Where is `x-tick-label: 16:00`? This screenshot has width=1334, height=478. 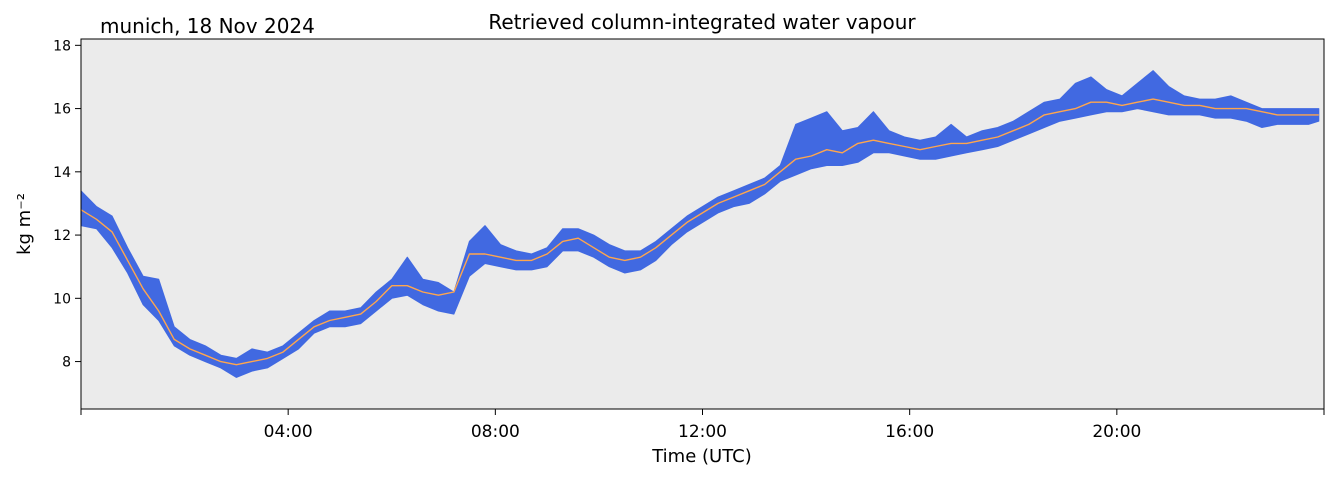
x-tick-label: 16:00 is located at coordinates (909, 432).